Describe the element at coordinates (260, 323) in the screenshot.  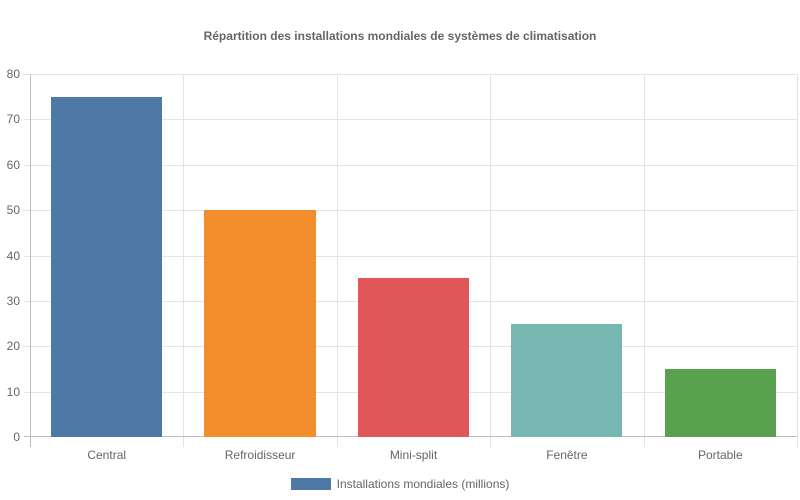
I see `bar-refroidisseur` at that location.